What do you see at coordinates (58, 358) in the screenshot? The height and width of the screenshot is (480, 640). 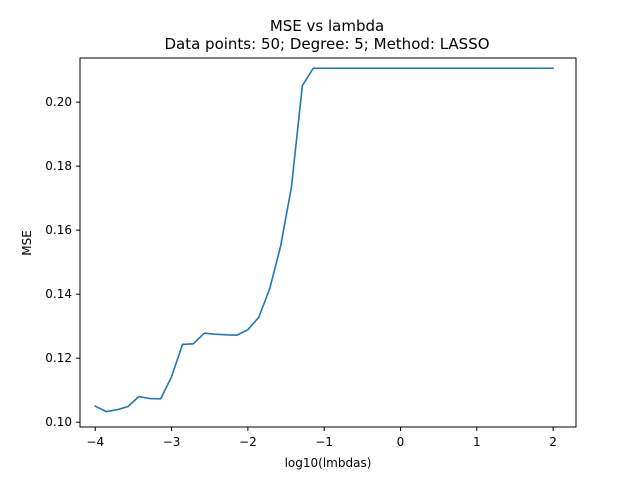 I see `y-tick-label: 0.12` at bounding box center [58, 358].